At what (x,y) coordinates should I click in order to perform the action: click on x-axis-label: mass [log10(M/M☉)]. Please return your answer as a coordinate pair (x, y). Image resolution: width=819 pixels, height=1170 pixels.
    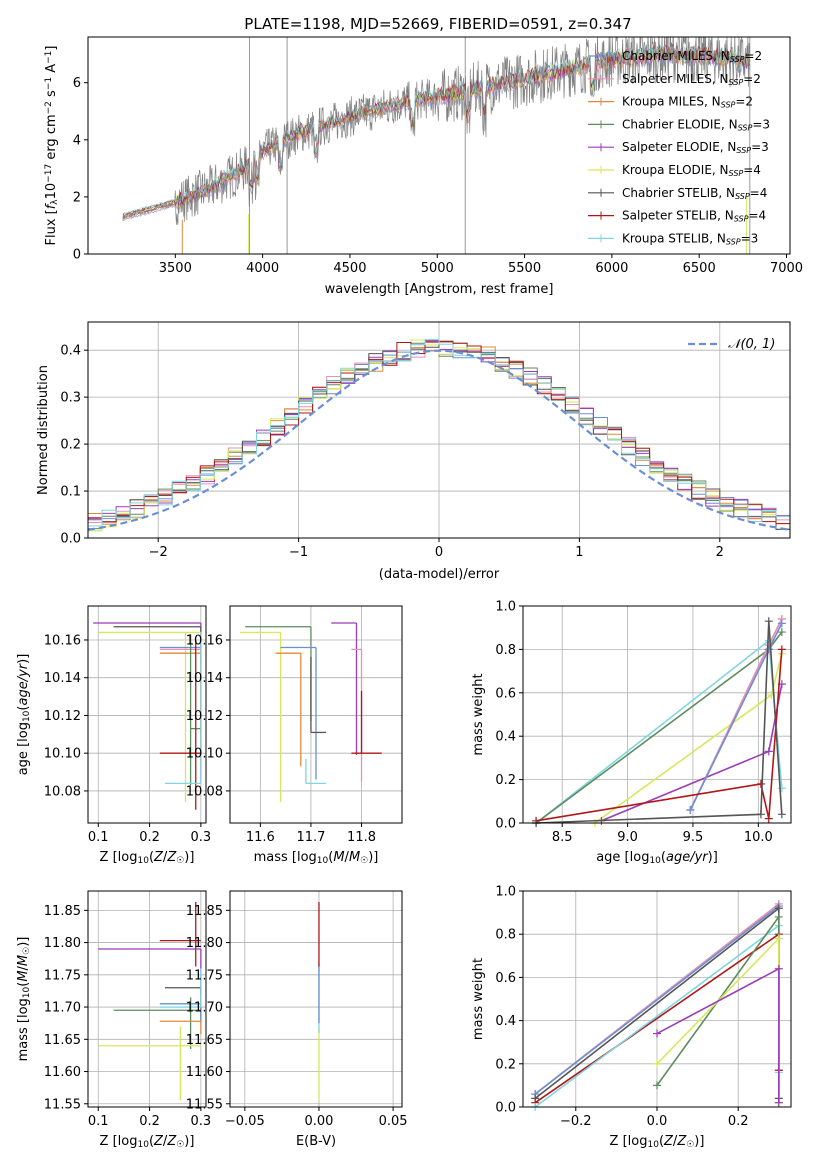
    Looking at the image, I should click on (316, 858).